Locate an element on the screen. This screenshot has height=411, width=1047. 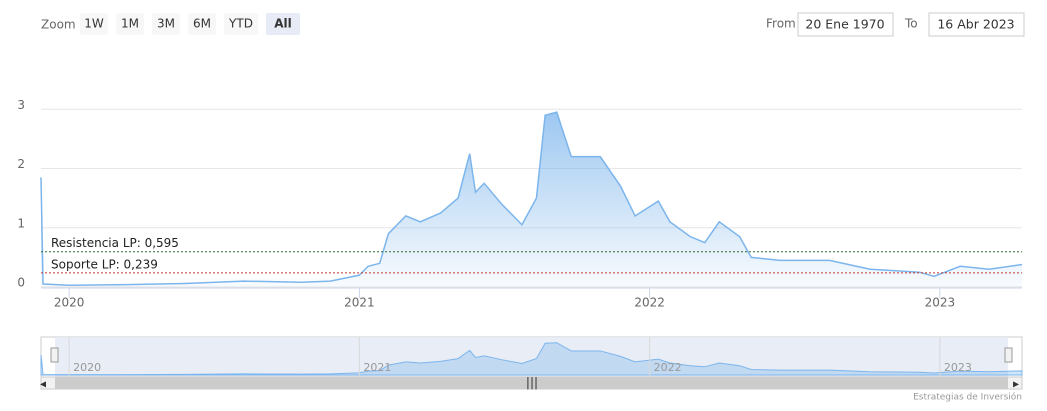
scroll-grip: ||| is located at coordinates (532, 383).